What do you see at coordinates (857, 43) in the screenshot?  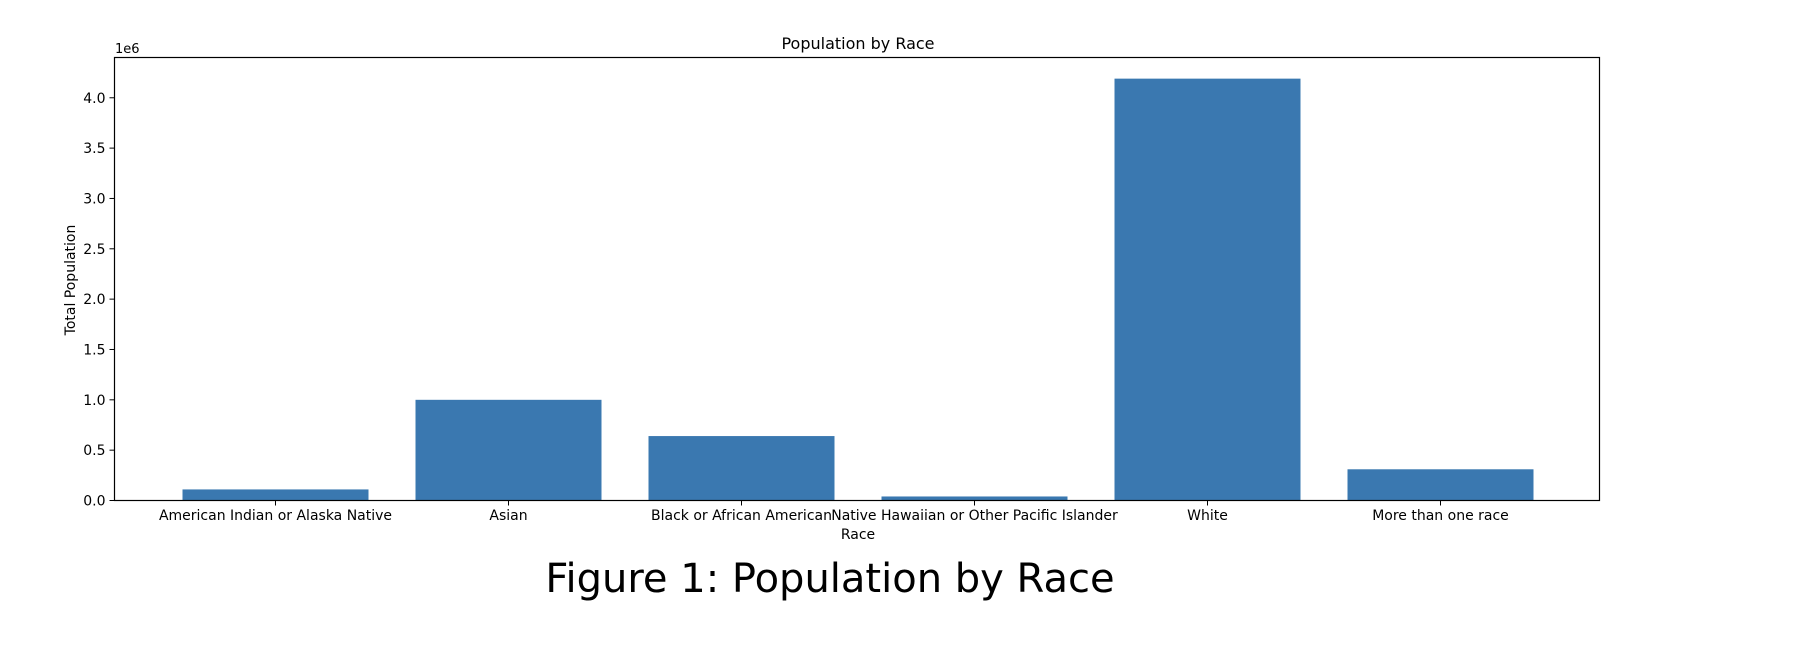 I see `chart-title: Population by Race` at bounding box center [857, 43].